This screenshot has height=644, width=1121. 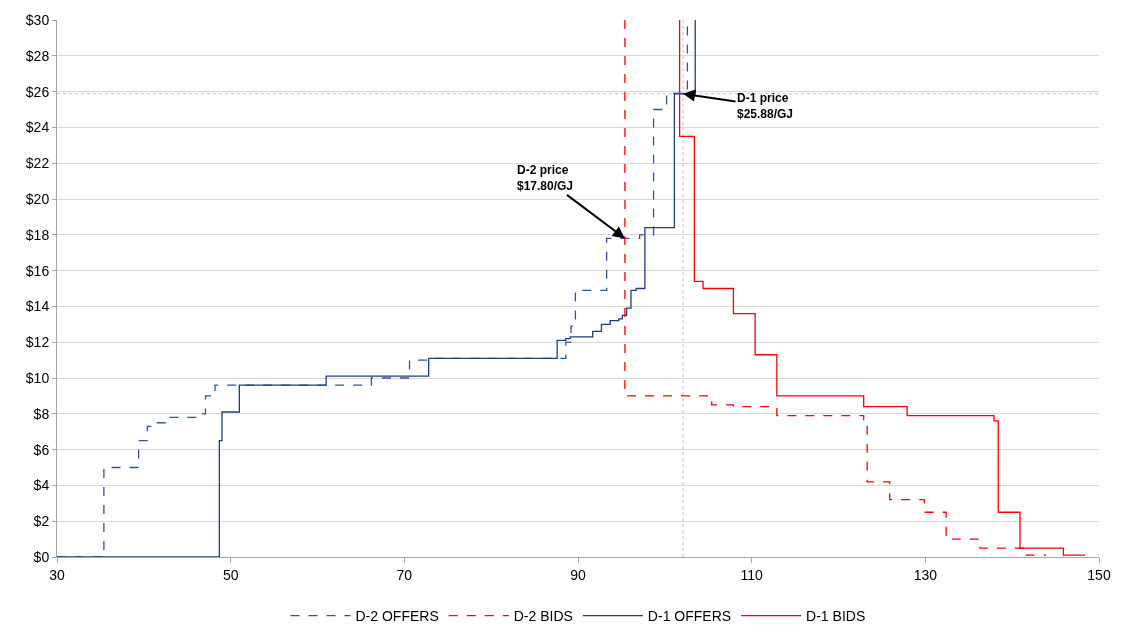 What do you see at coordinates (37, 270) in the screenshot?
I see `y-tick-label: $16` at bounding box center [37, 270].